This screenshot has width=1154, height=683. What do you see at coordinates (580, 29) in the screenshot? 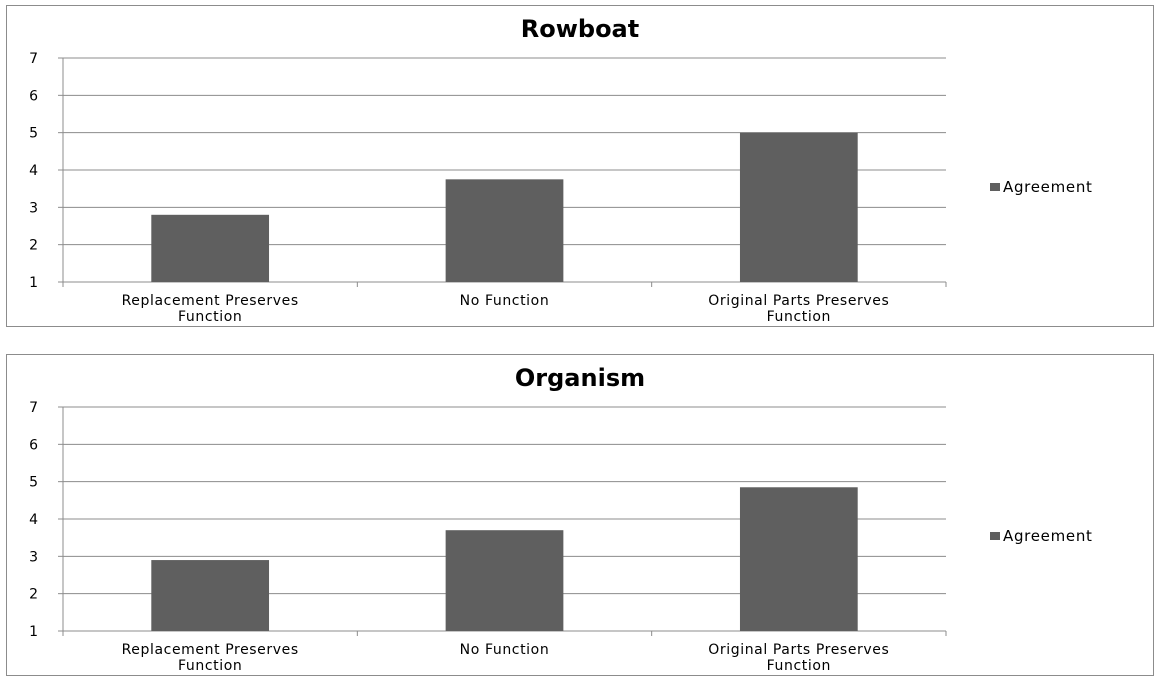
I see `chart-title: Rowboat` at bounding box center [580, 29].